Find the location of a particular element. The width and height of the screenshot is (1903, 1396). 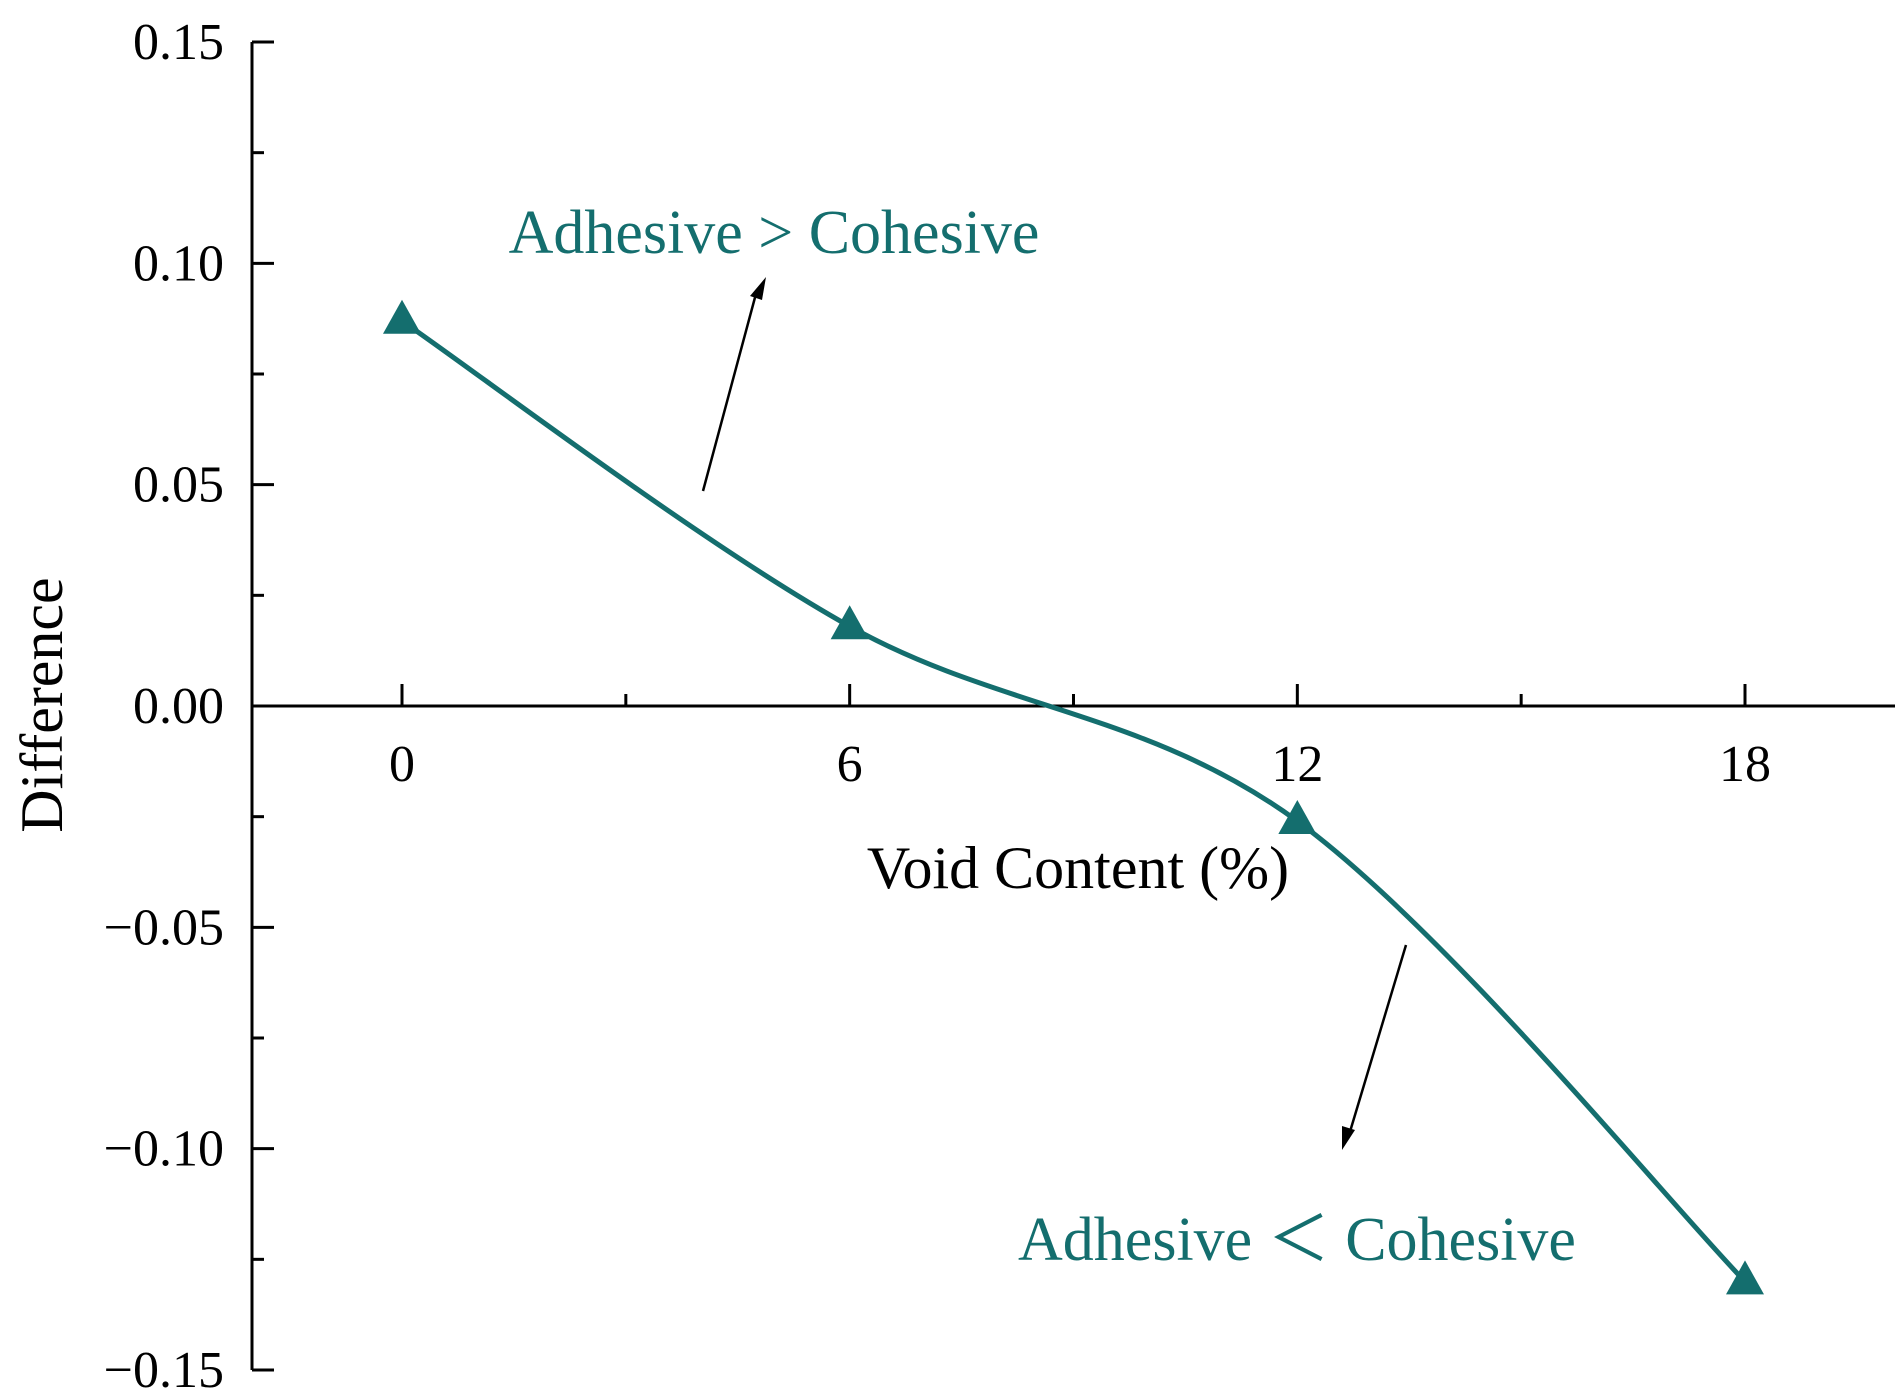

y-tick-label: −0.15 is located at coordinates (164, 1369).